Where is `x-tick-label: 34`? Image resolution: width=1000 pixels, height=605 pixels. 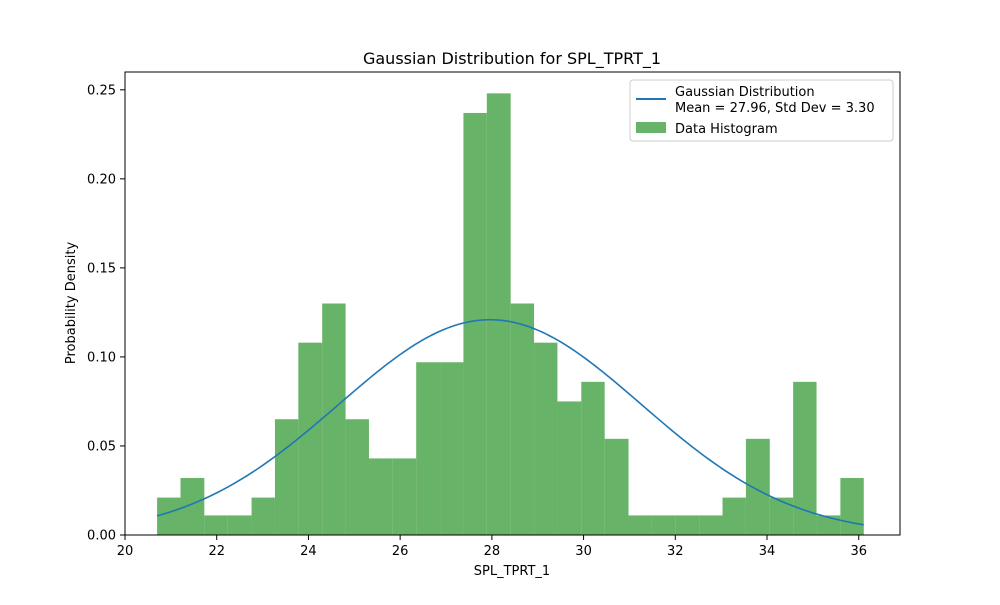 x-tick-label: 34 is located at coordinates (767, 551).